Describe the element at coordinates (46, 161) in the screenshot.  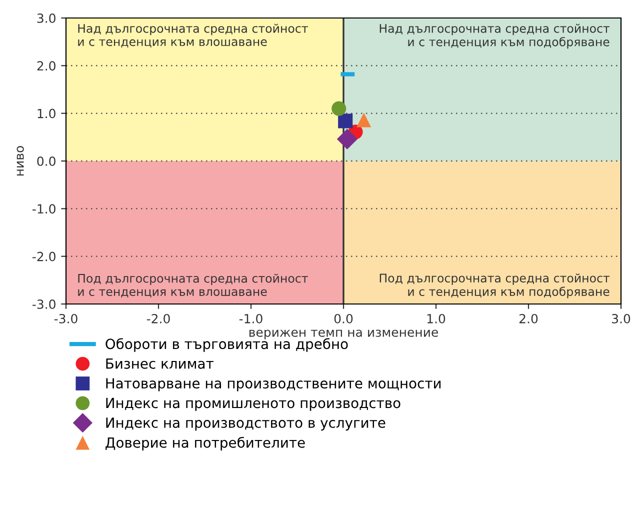
I see `y-tick-label: 0.0` at that location.